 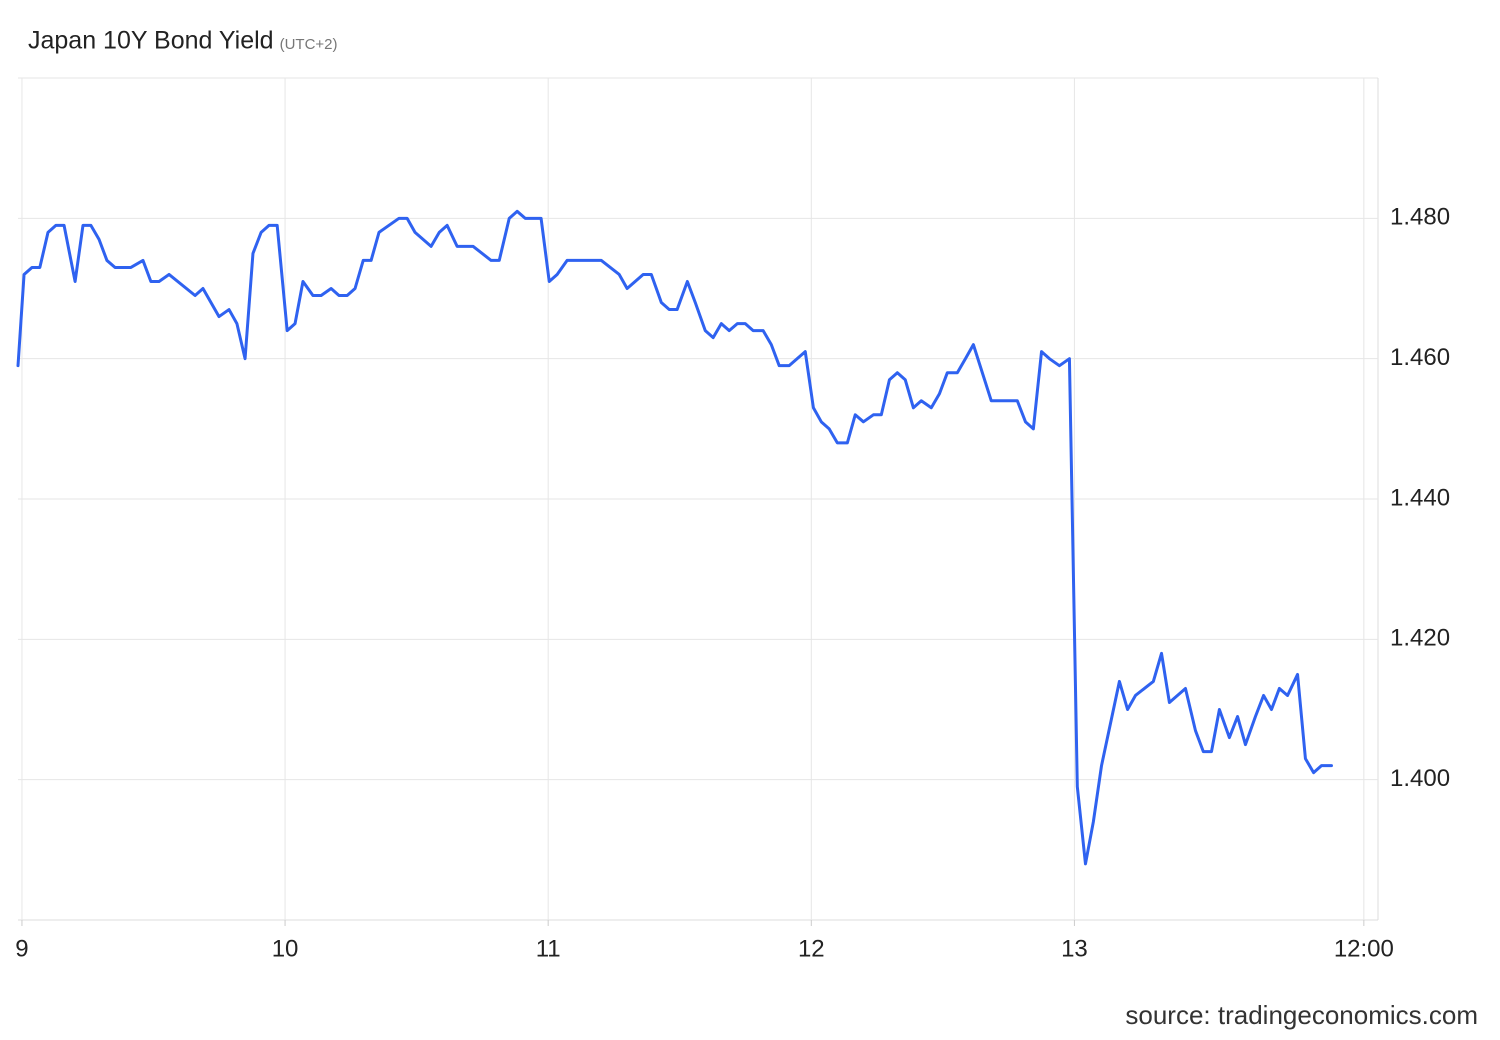 What do you see at coordinates (1420, 497) in the screenshot?
I see `y-tick-label: 1.440` at bounding box center [1420, 497].